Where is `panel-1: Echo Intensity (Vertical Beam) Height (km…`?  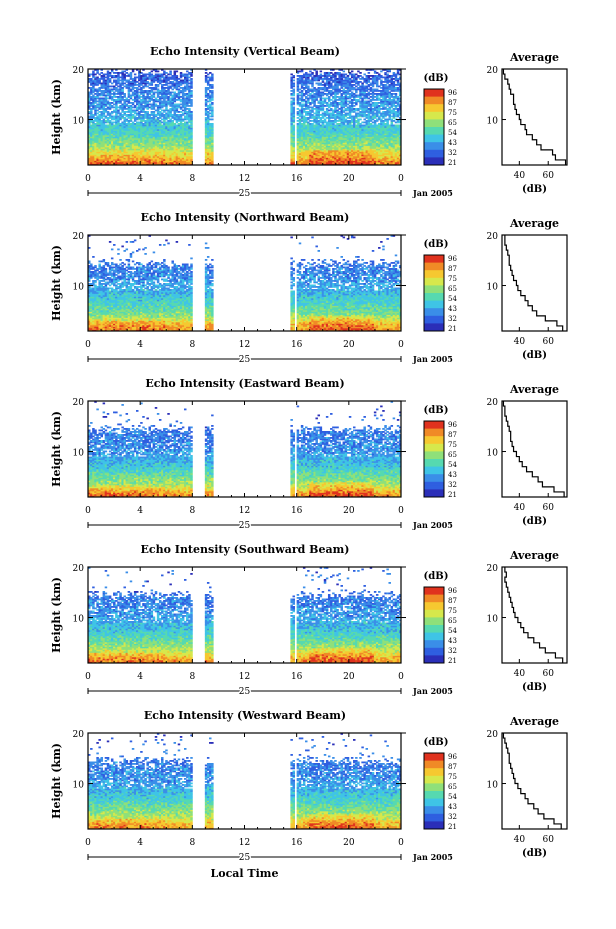
panel-1: Echo Intensity (Vertical Beam) Height (km… is located at coordinates (308, 122).